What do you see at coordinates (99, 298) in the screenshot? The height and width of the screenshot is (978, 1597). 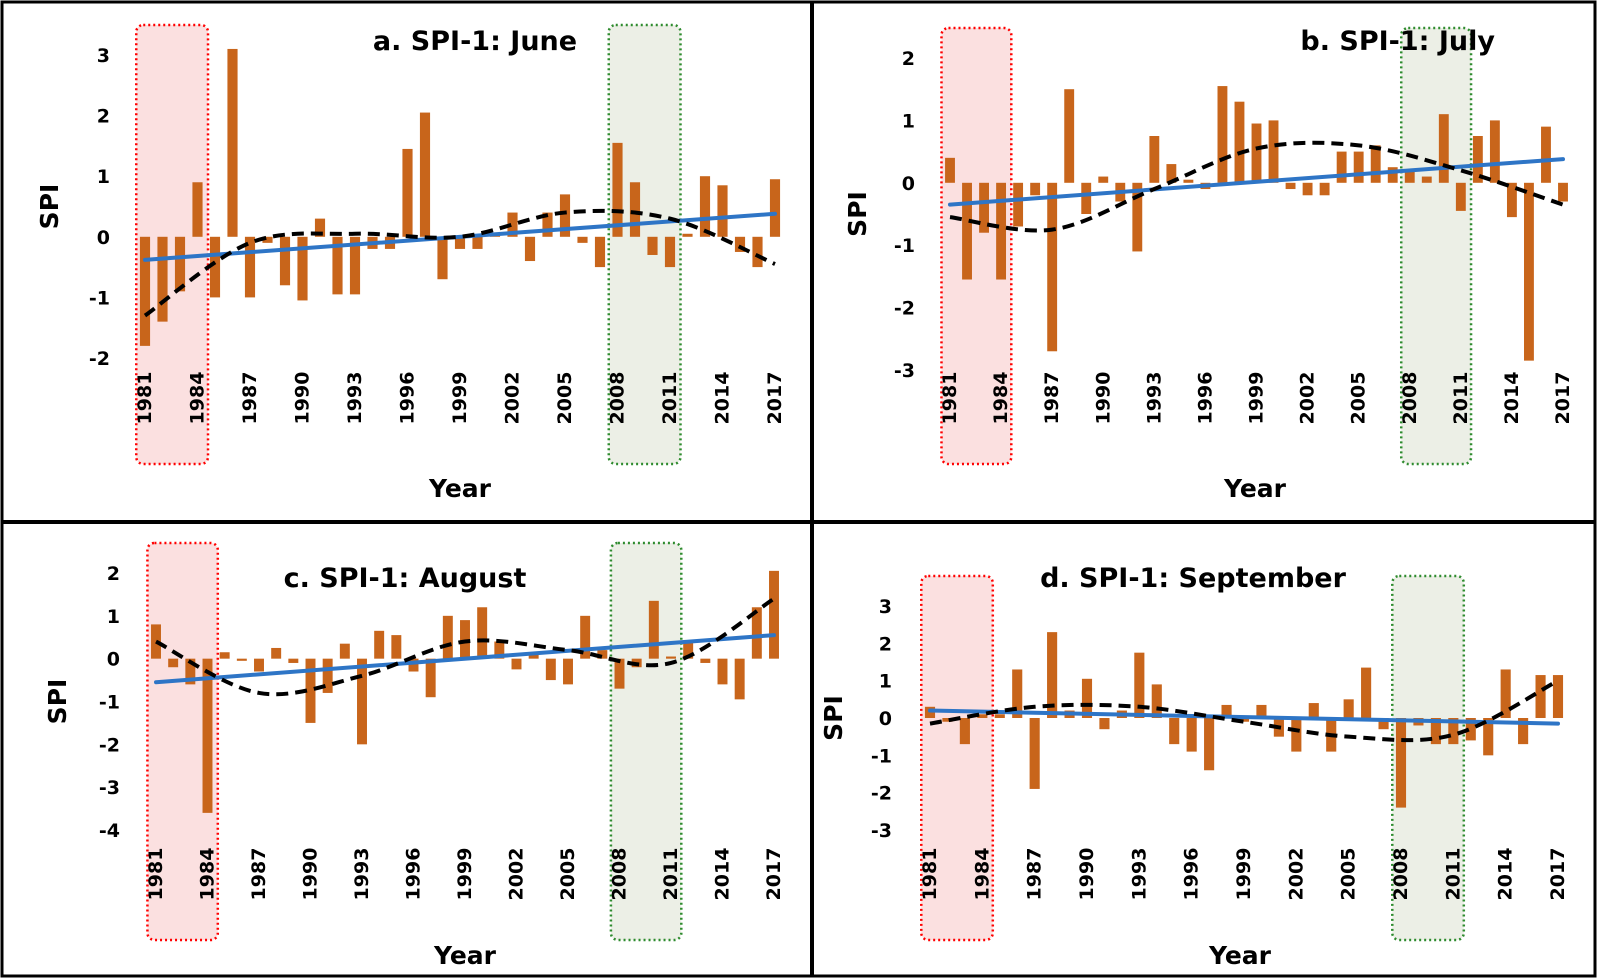 I see `y-tick-label: -1` at bounding box center [99, 298].